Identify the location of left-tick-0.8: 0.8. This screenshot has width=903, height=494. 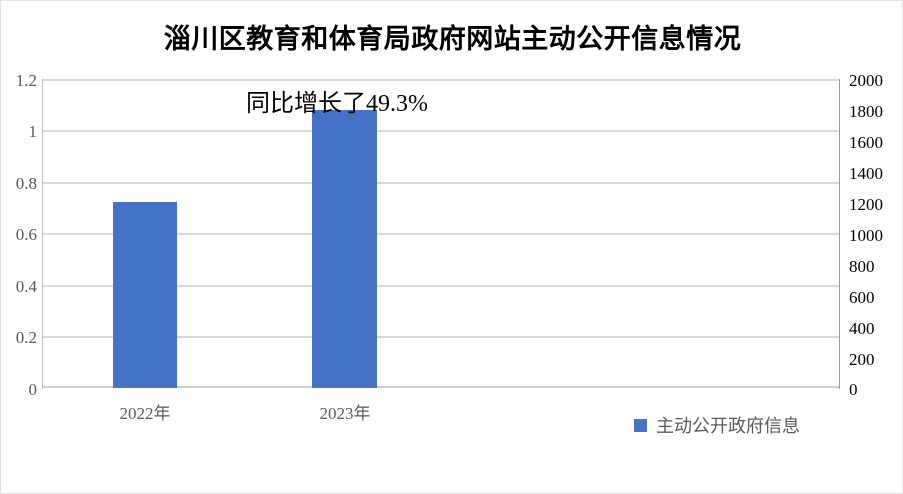
(26, 183).